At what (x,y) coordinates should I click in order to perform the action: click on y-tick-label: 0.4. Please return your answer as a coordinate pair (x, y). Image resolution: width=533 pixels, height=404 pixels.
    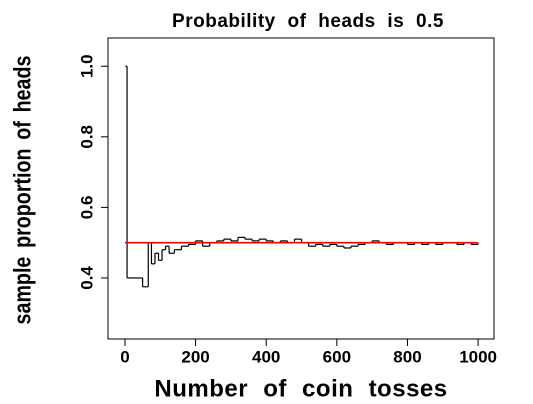
    Looking at the image, I should click on (86, 278).